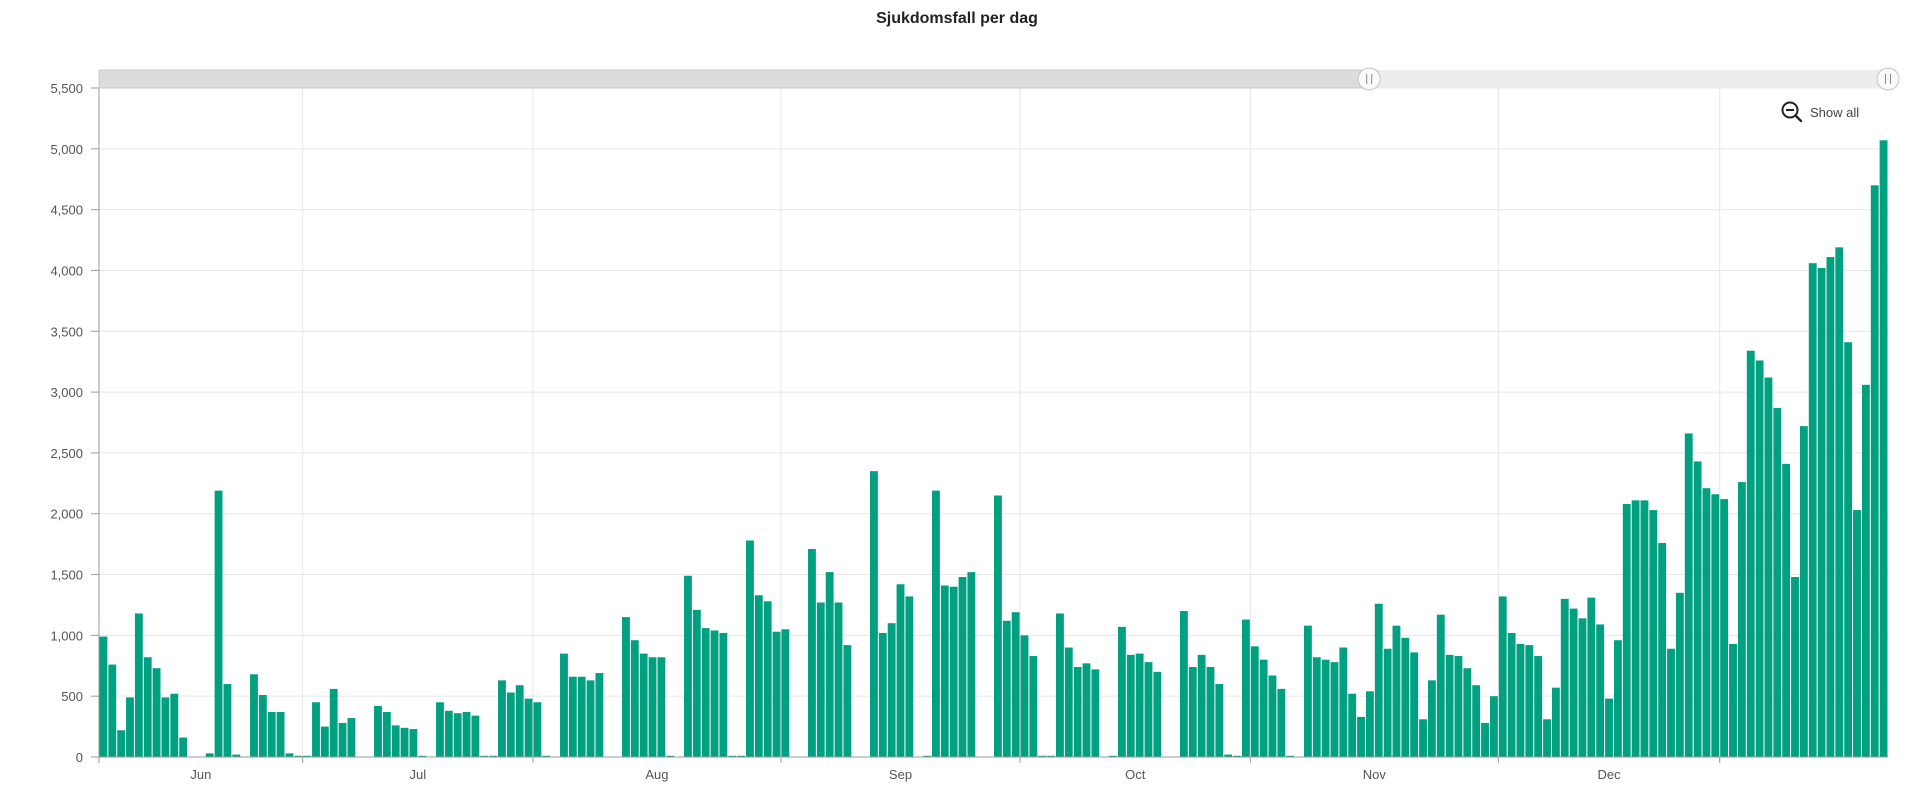 The image size is (1914, 787). Describe the element at coordinates (1888, 79) in the screenshot. I see `scrollbar-handle` at that location.